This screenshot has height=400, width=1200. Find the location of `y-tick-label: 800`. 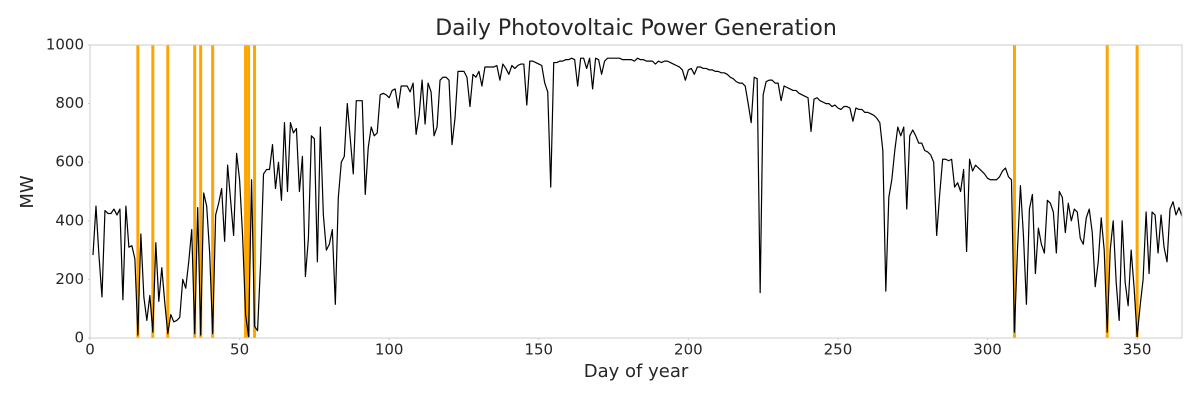

y-tick-label: 800 is located at coordinates (69, 103).